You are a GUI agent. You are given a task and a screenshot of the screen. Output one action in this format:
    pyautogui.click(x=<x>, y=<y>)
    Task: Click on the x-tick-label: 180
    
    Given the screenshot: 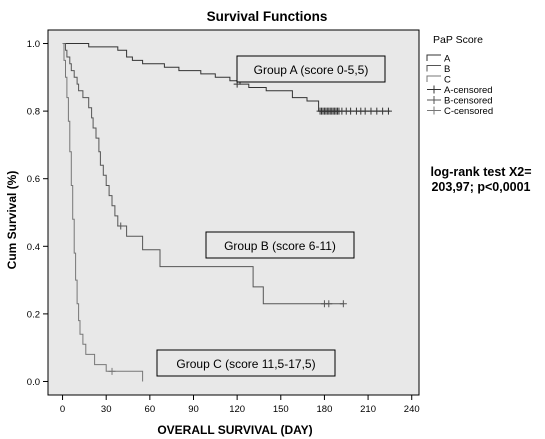 What is the action you would take?
    pyautogui.click(x=325, y=409)
    